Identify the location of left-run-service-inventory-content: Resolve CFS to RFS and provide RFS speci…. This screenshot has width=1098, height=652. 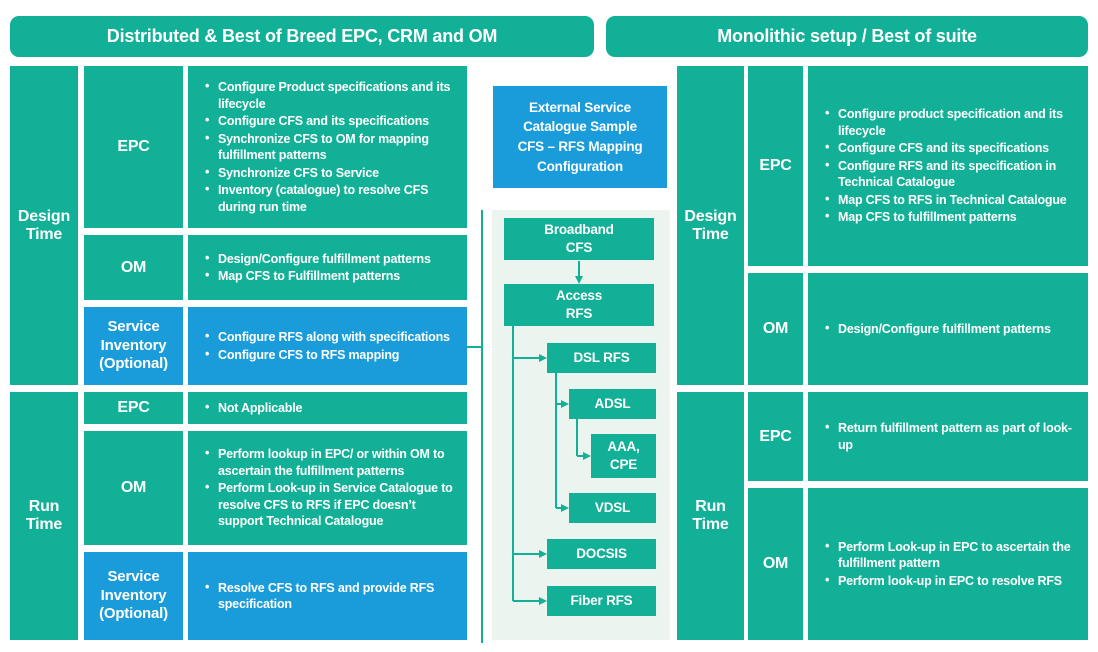
(327, 596).